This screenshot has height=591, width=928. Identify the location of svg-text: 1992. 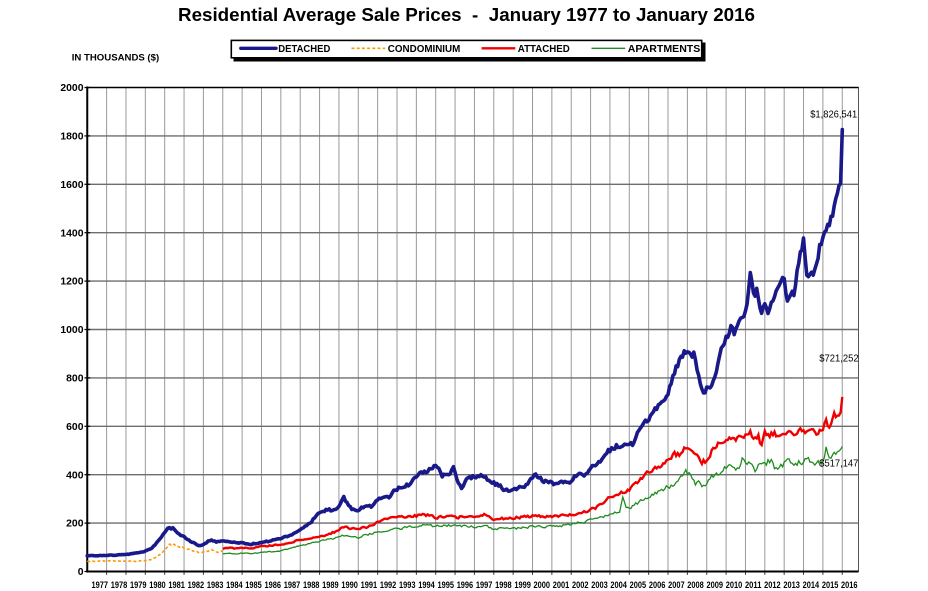
(388, 585).